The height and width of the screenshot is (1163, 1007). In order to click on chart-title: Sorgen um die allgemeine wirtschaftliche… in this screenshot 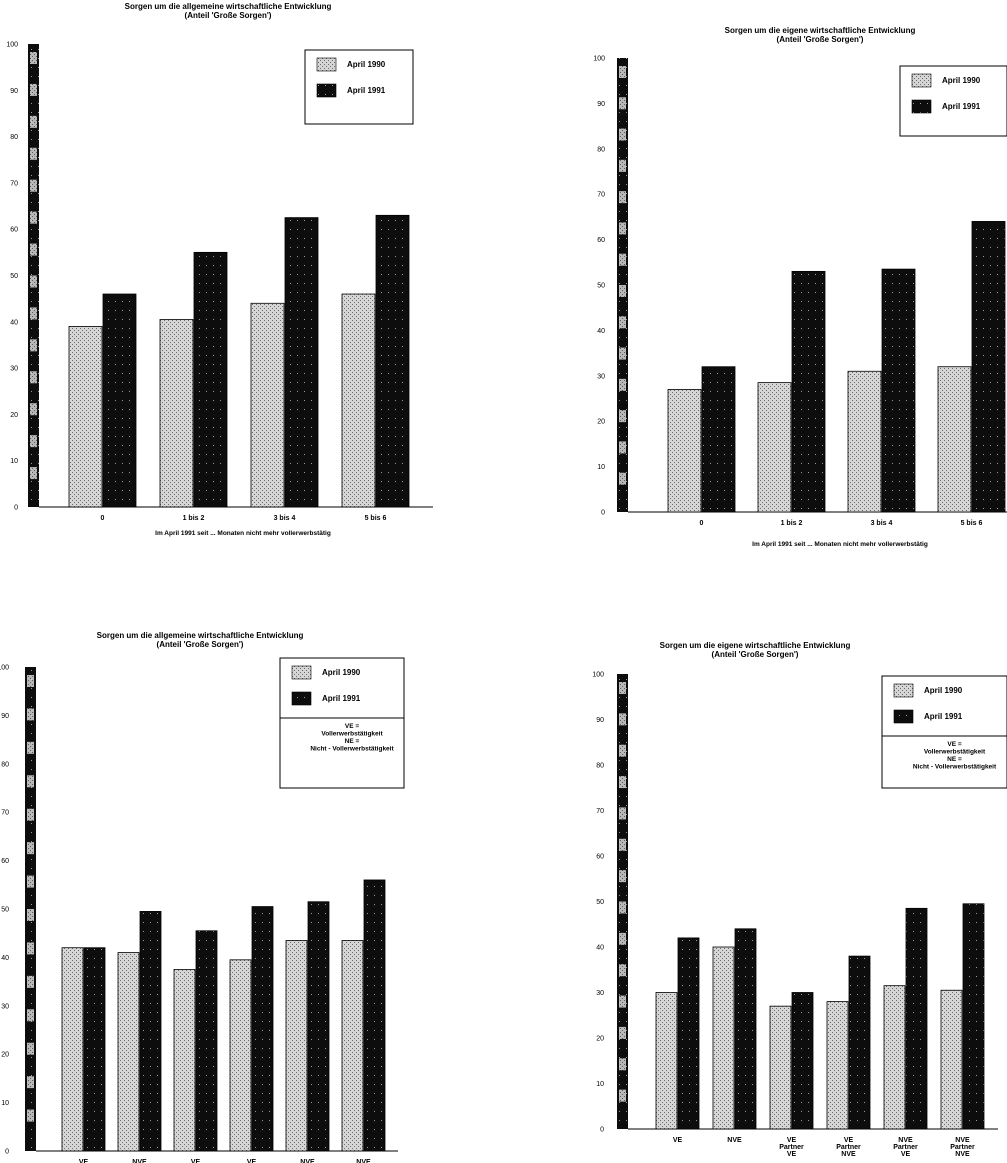, I will do `click(228, 6)`.